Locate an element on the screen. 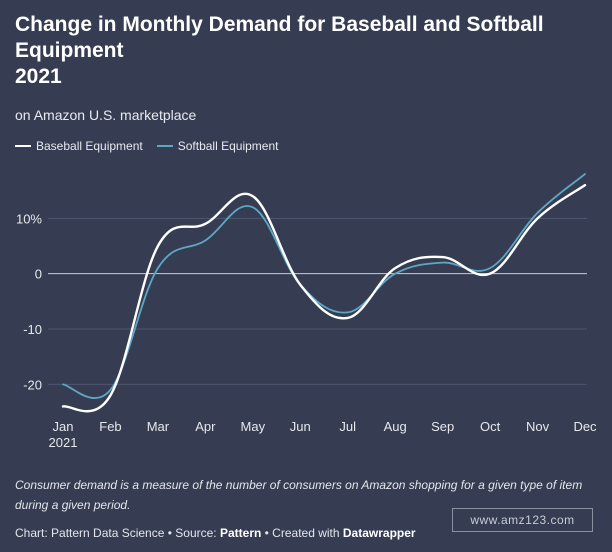  legend-item-baseball: Baseball Equipment is located at coordinates (79, 146).